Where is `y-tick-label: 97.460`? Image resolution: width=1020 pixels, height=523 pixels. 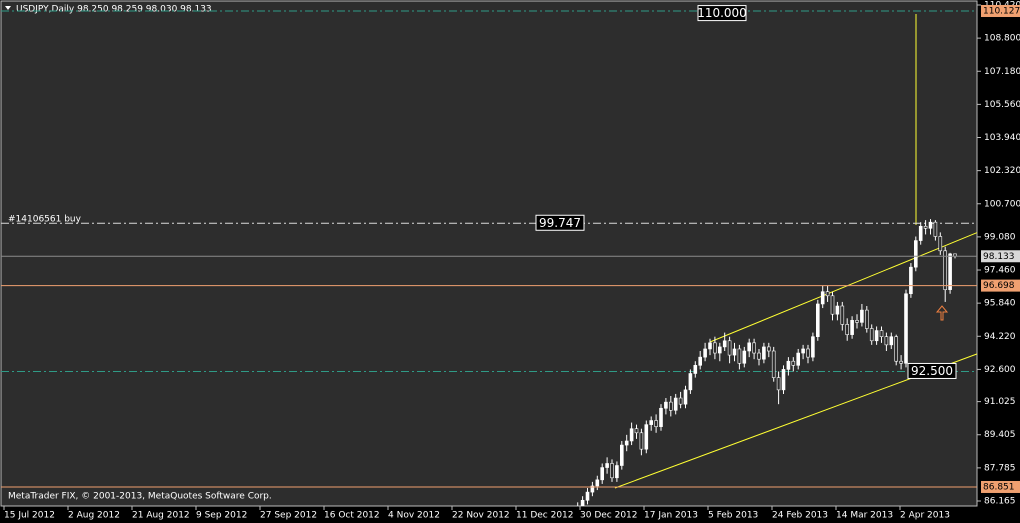
y-tick-label: 97.460 is located at coordinates (1000, 271).